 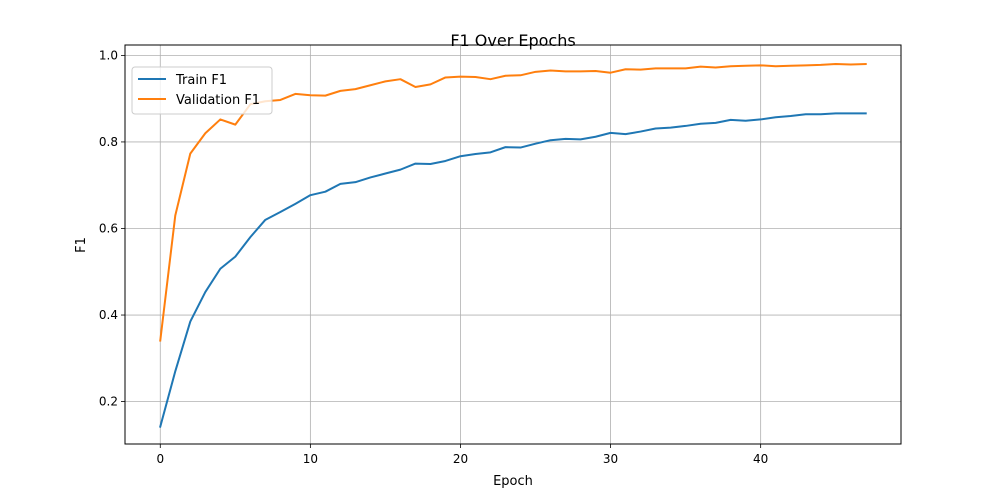 I want to click on legend-box, so click(x=202, y=90).